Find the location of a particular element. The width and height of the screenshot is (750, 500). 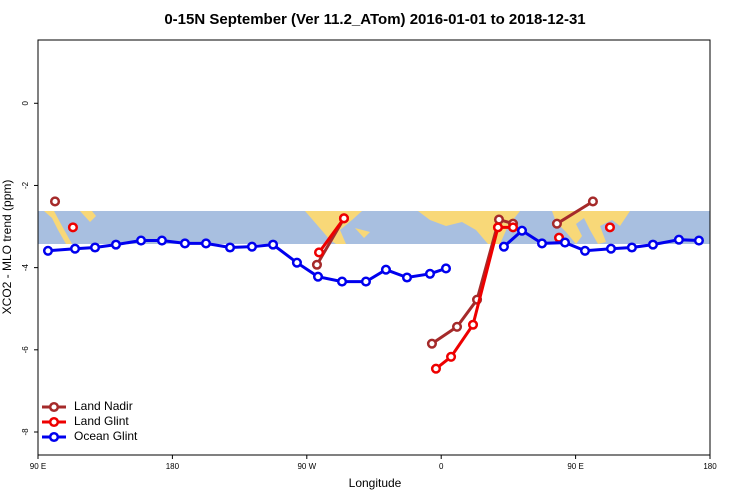

map-band is located at coordinates (374, 227).